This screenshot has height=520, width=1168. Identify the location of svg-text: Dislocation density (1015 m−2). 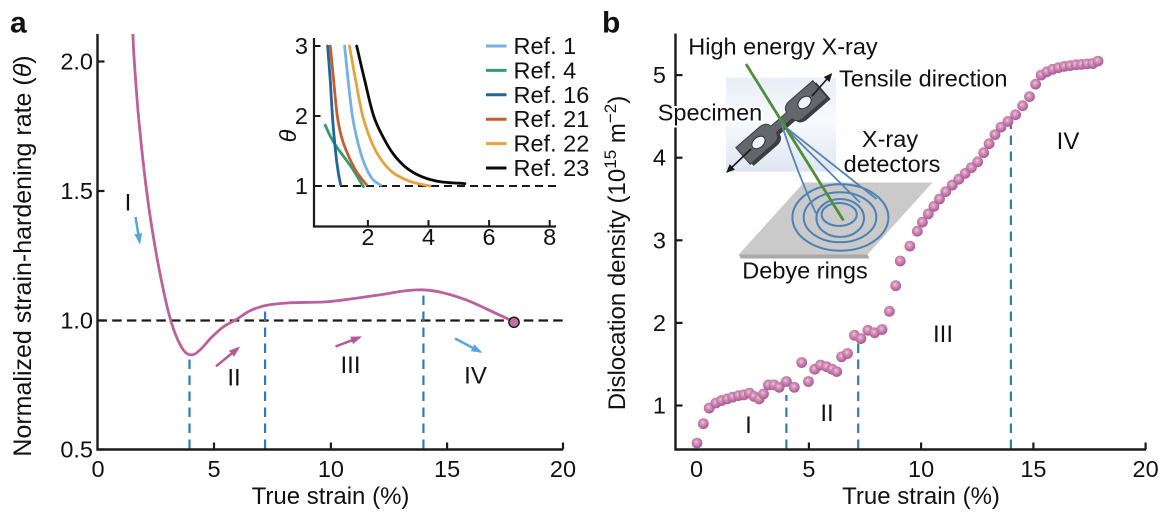
(616, 253).